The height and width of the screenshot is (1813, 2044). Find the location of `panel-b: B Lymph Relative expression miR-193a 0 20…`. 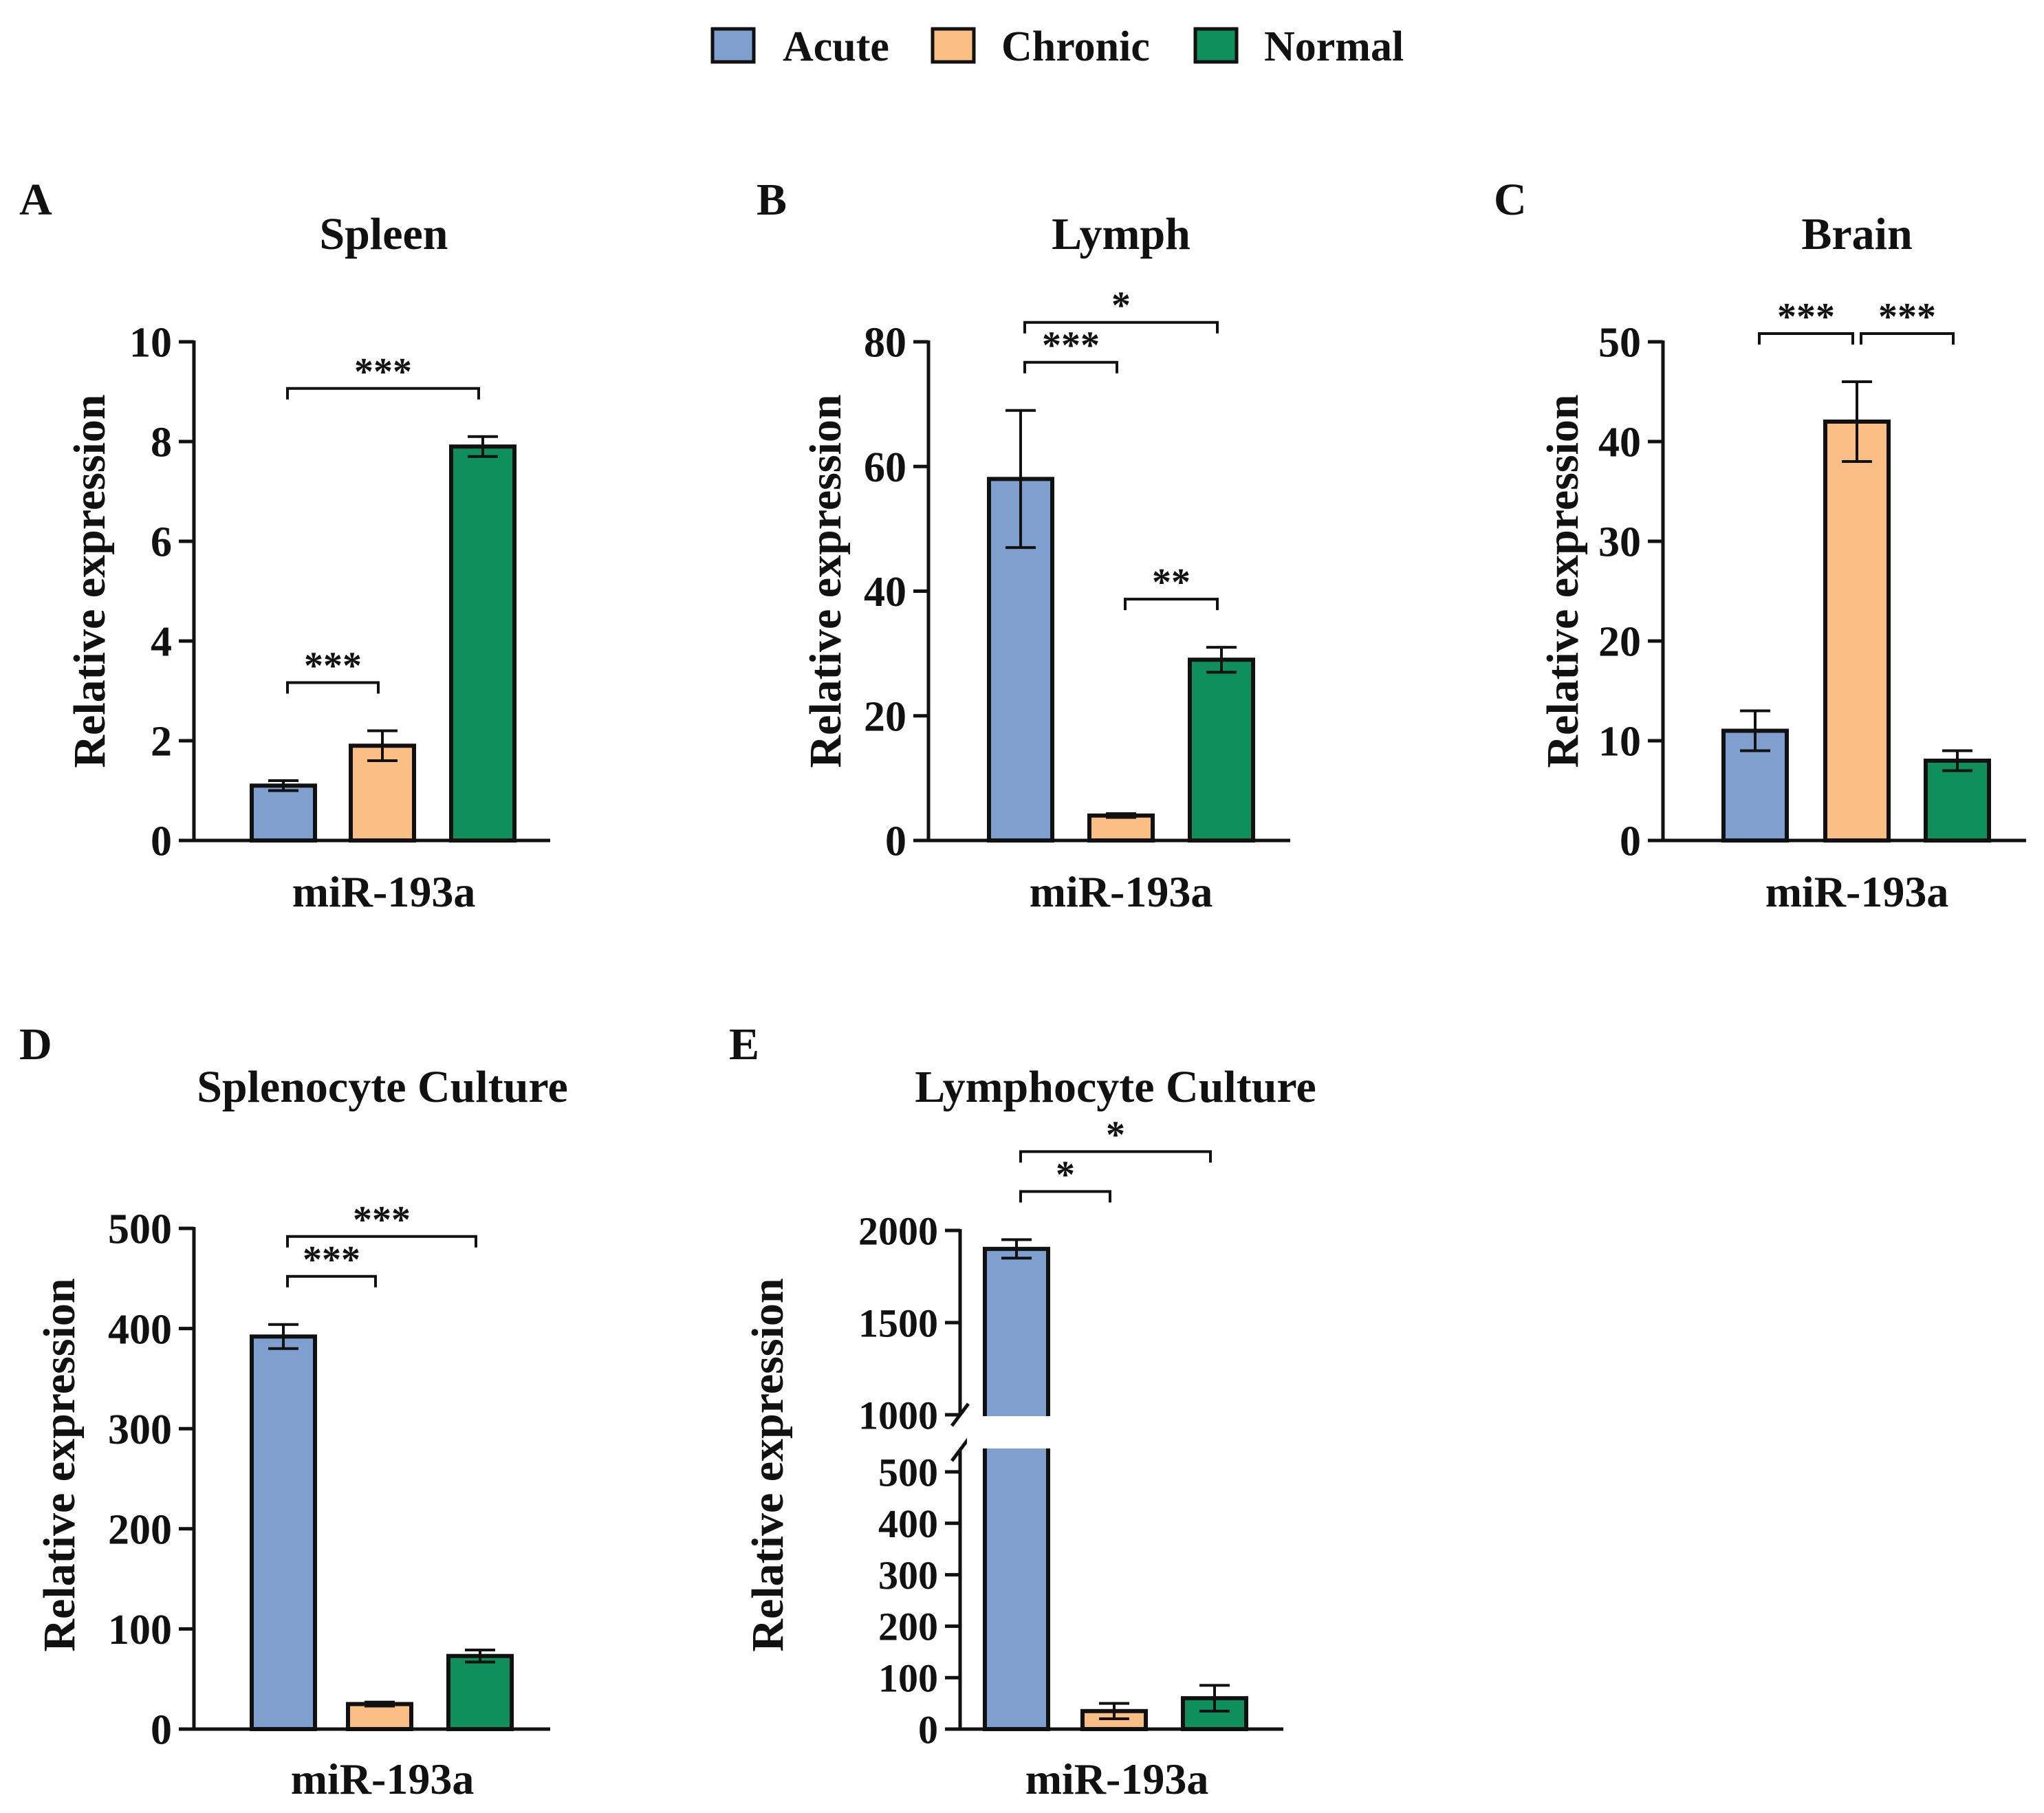

panel-b: B Lymph Relative expression miR-193a 0 20… is located at coordinates (1023, 545).